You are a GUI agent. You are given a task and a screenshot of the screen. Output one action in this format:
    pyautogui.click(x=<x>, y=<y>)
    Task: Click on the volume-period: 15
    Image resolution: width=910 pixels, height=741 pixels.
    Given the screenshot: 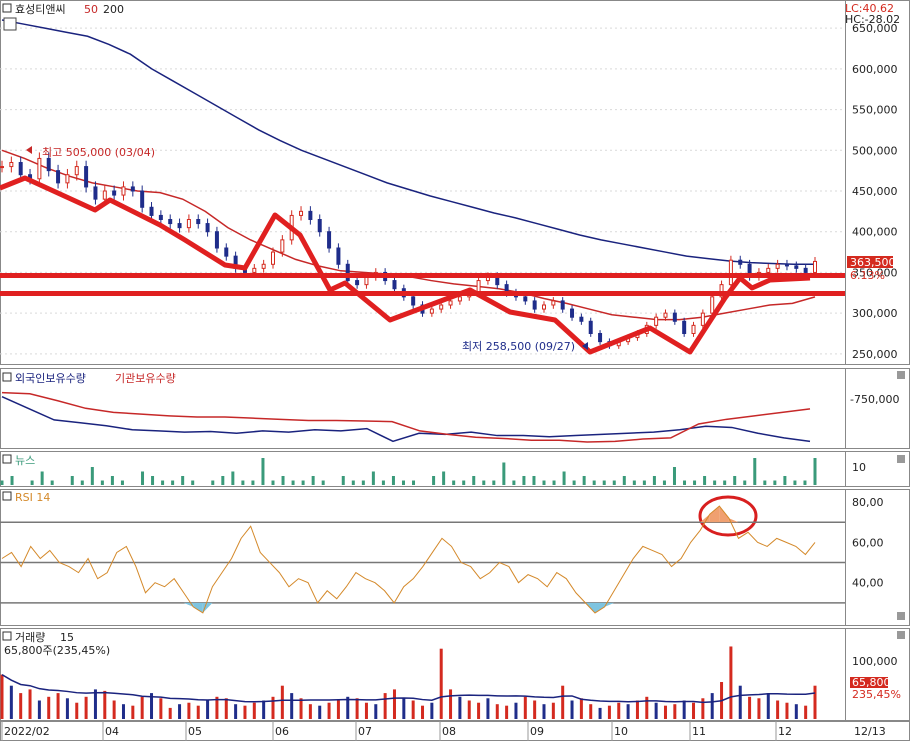 What is the action you would take?
    pyautogui.click(x=67, y=637)
    